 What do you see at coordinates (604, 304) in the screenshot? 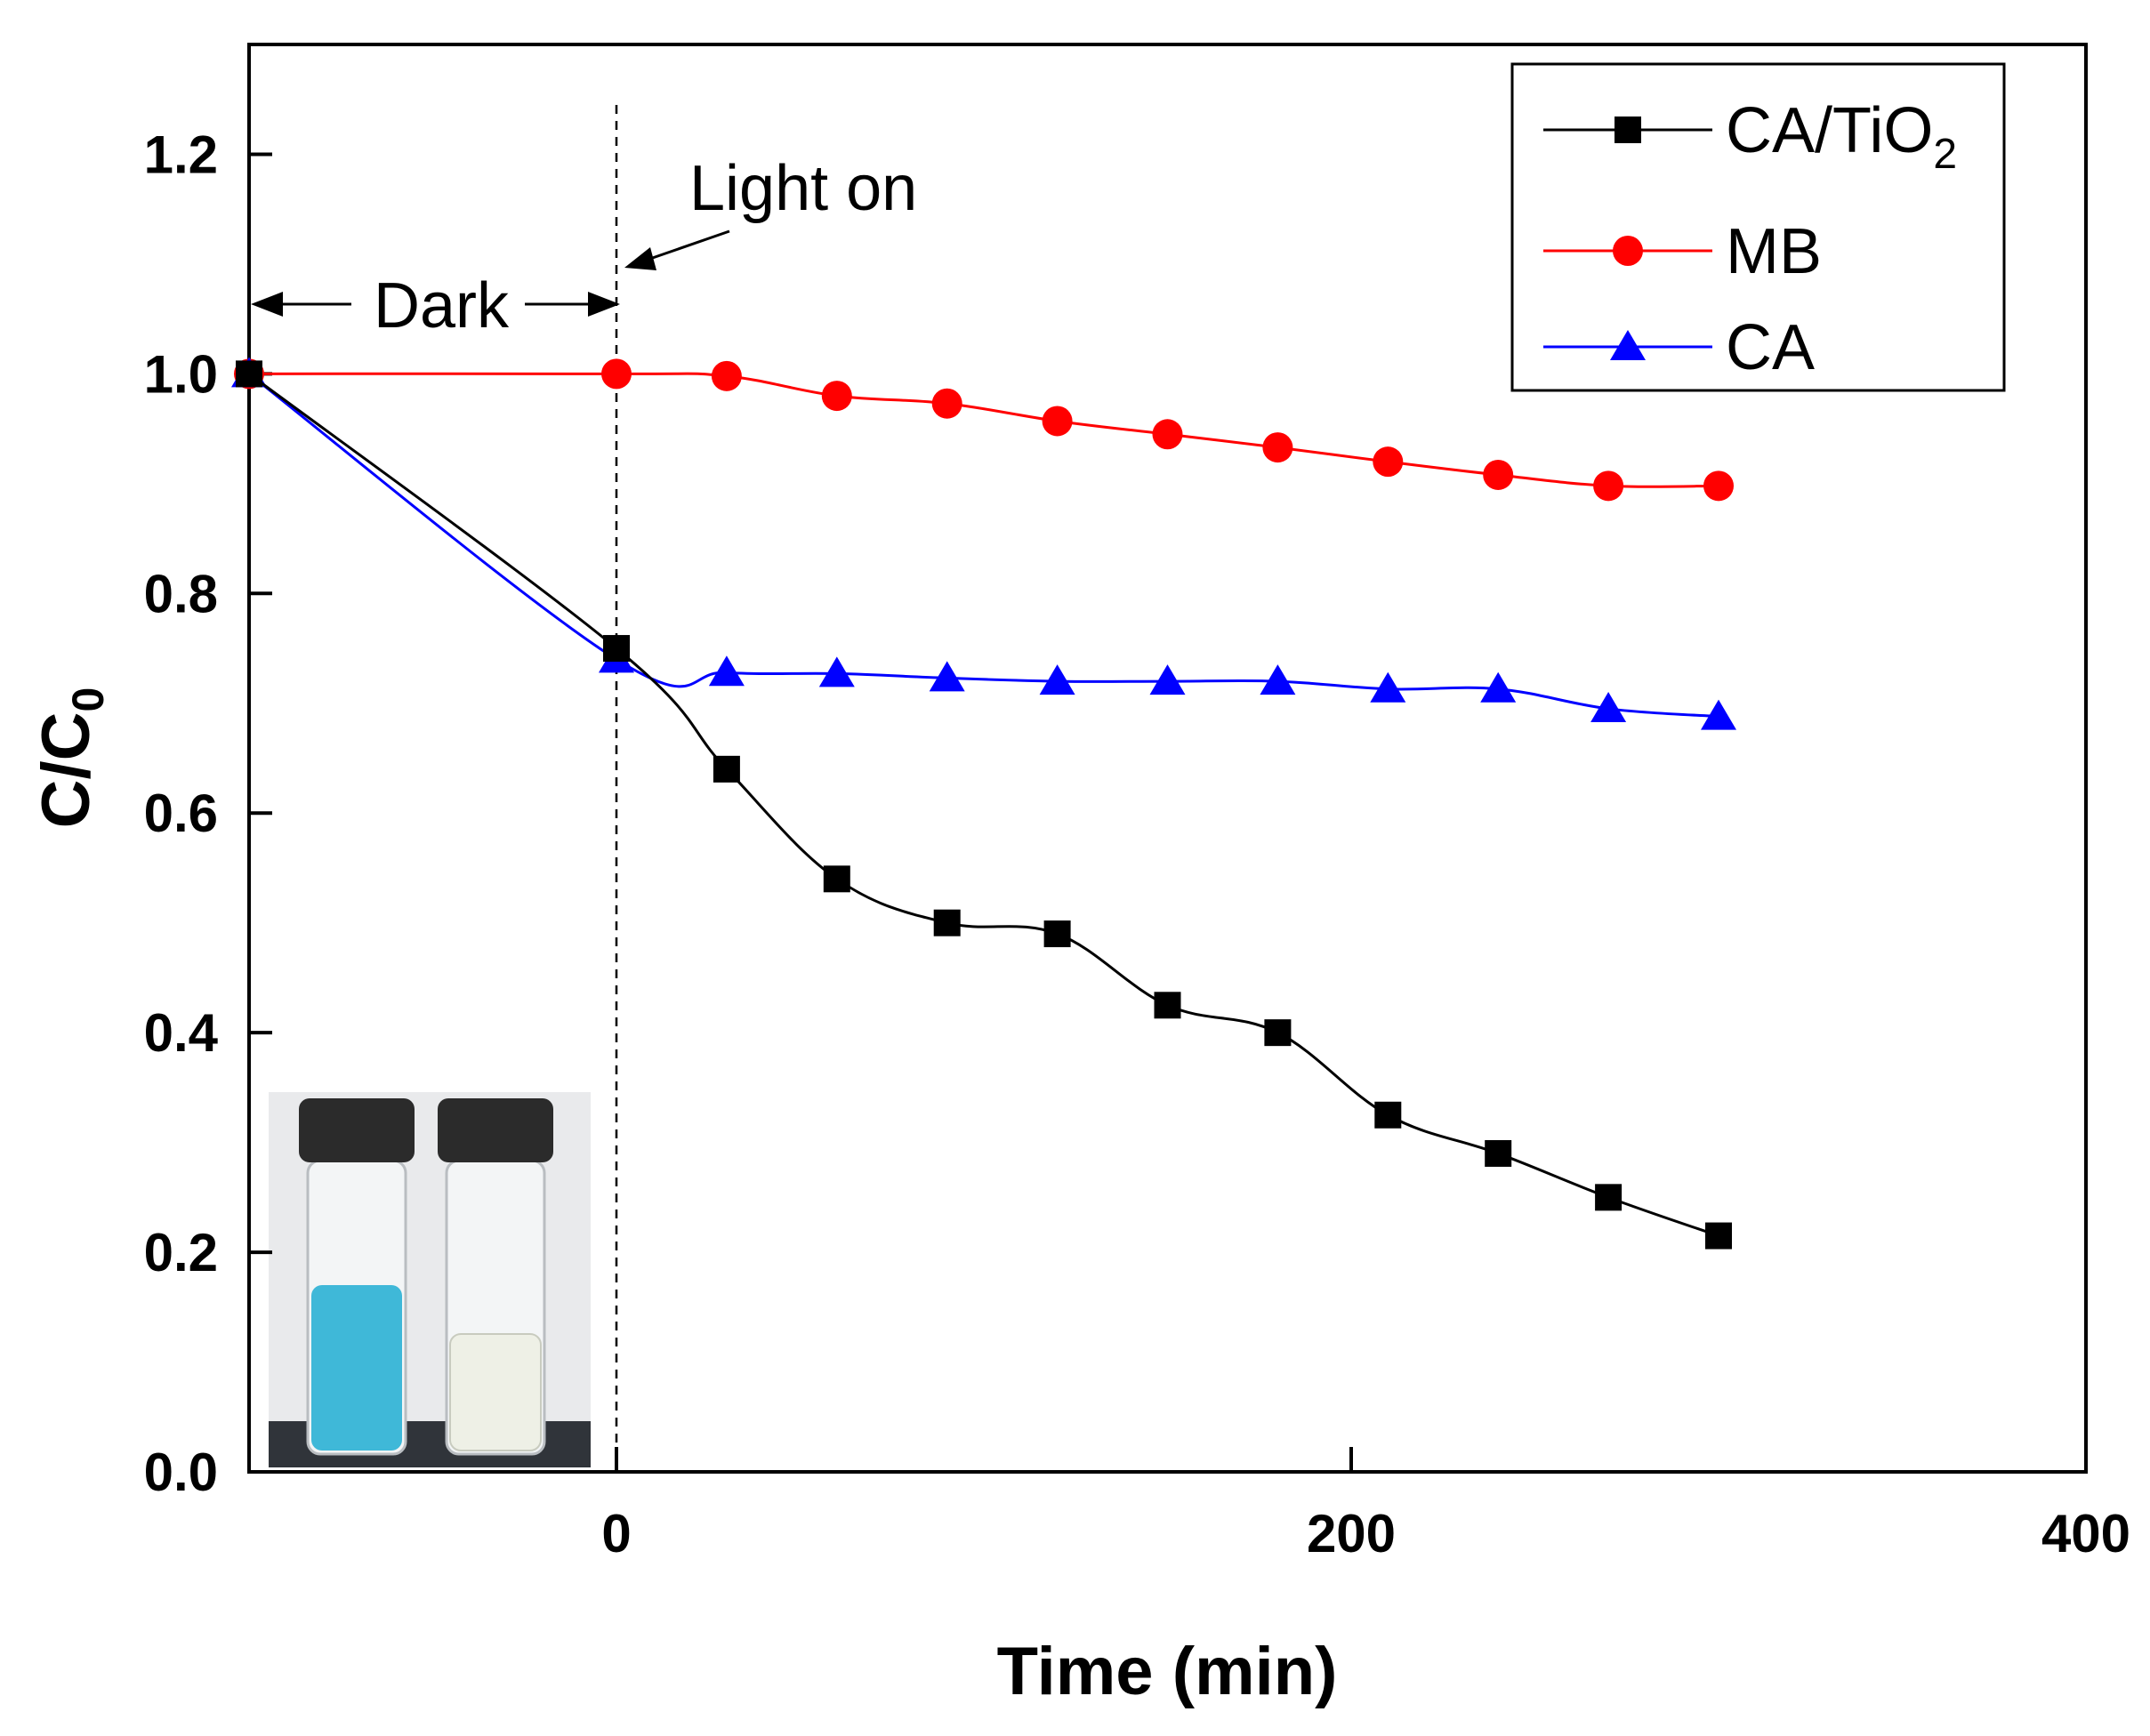
I see `dark-arrow-right-head` at bounding box center [604, 304].